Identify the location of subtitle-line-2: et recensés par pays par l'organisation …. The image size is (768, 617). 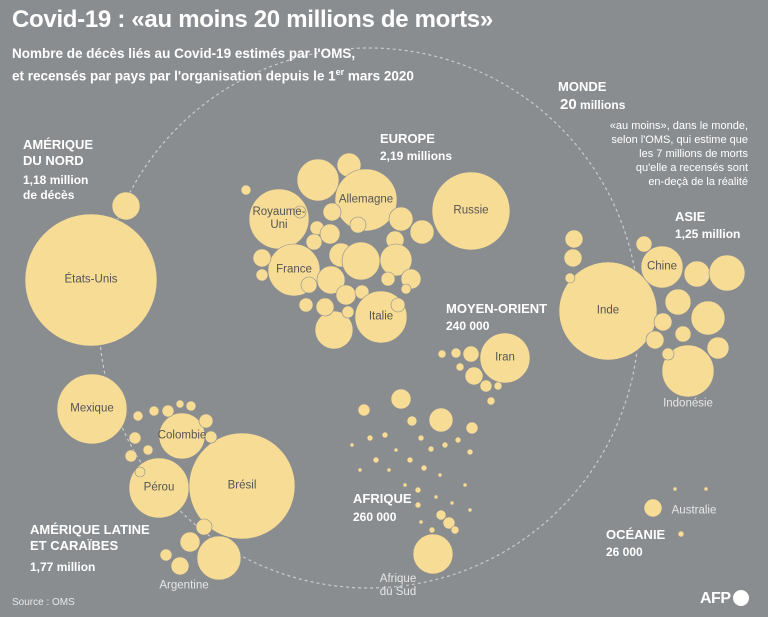
(174, 76).